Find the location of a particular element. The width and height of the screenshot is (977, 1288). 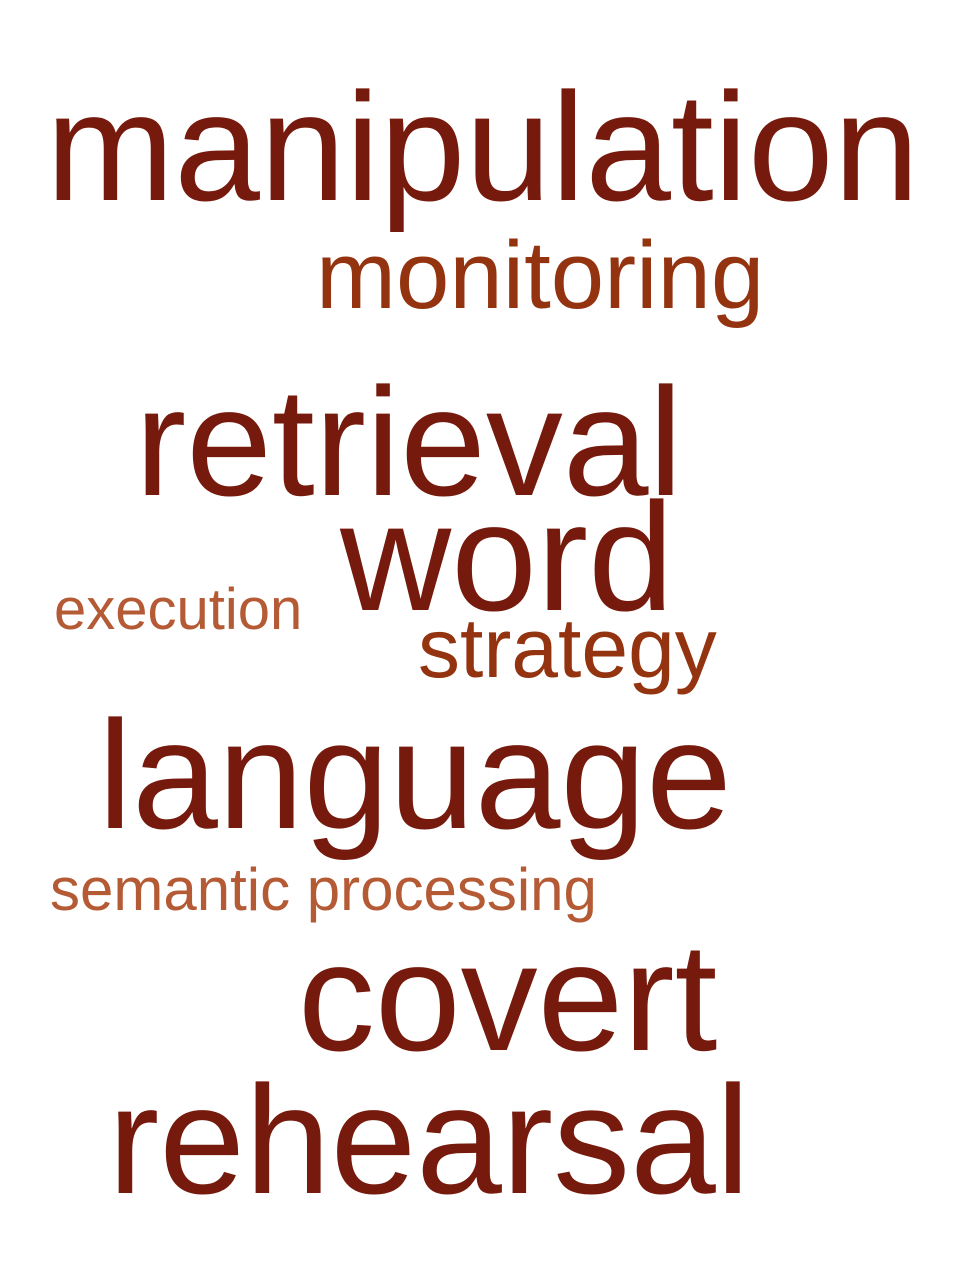

word-monitoring: monitoring is located at coordinates (540, 275).